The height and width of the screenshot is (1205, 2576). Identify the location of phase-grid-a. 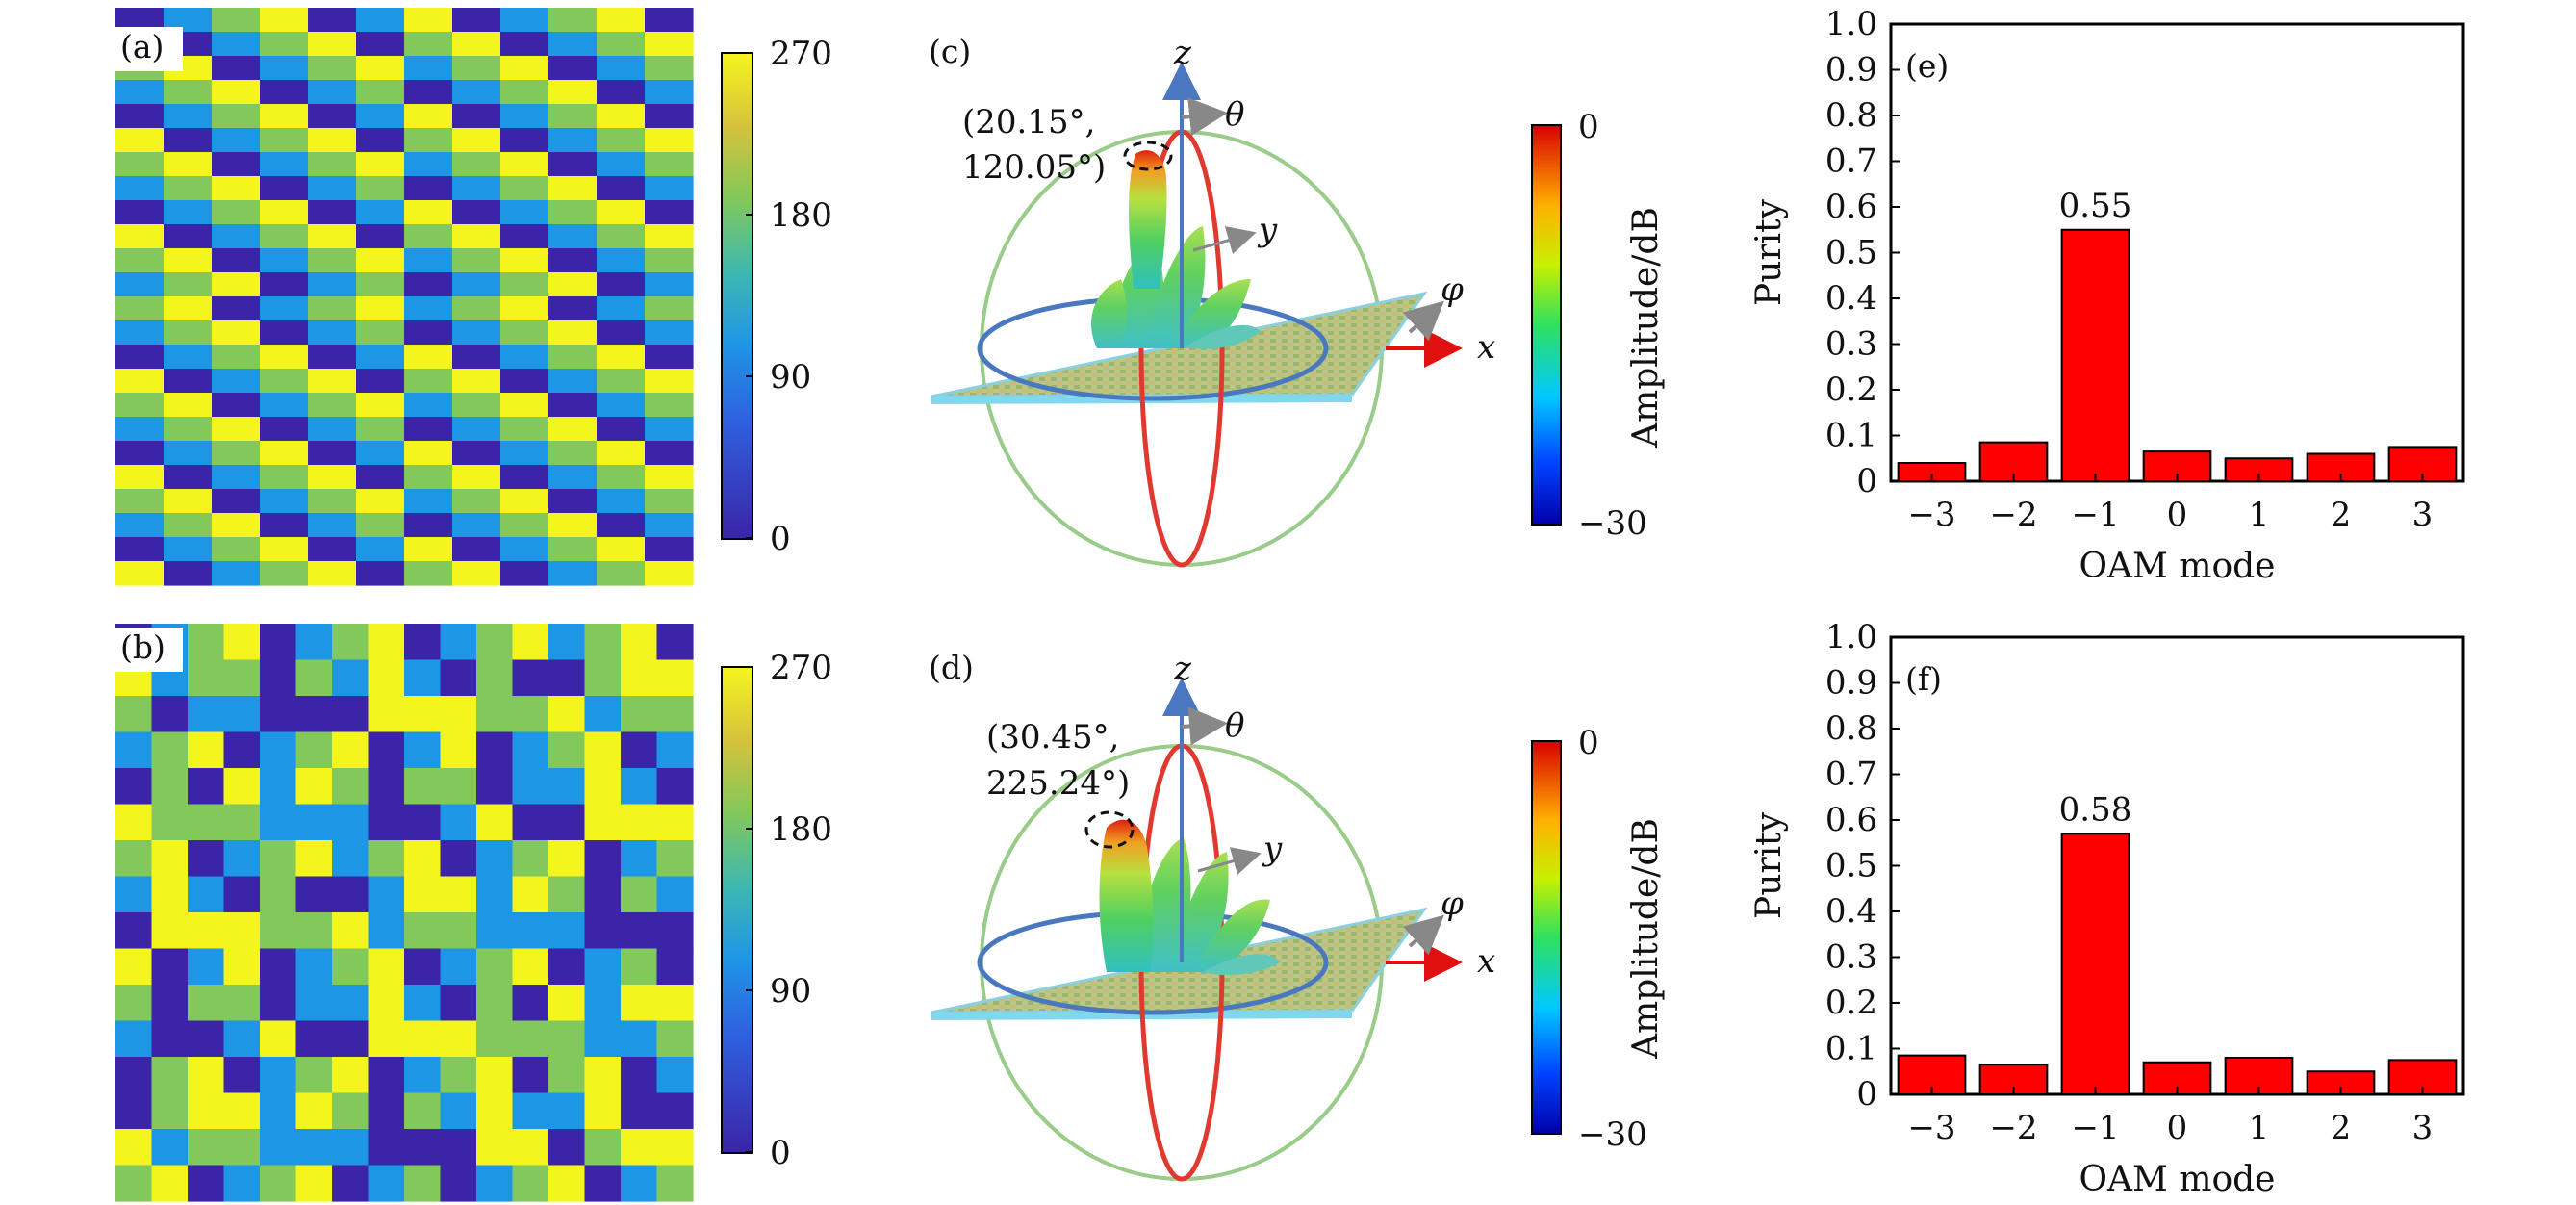
(404, 297).